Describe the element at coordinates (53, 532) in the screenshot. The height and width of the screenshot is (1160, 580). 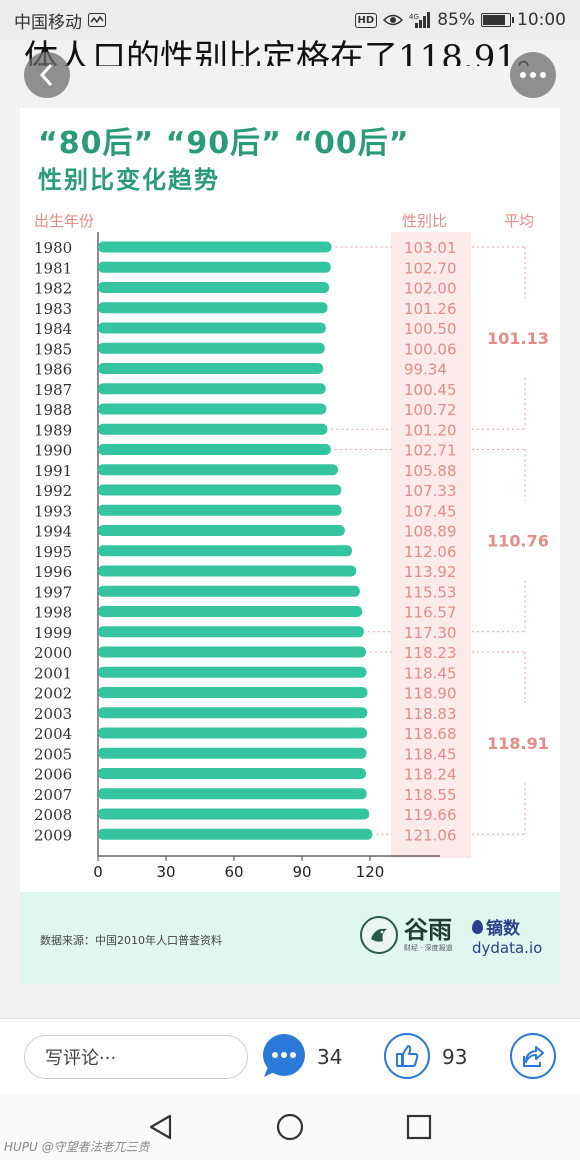
I see `year-label: 1994` at that location.